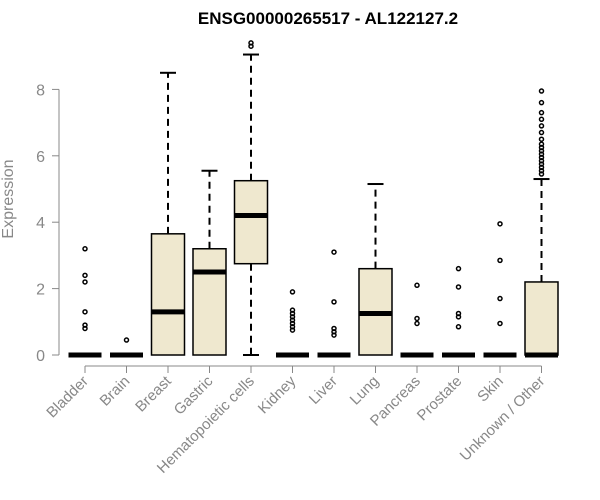 The width and height of the screenshot is (600, 500). I want to click on box-pancreas, so click(417, 320).